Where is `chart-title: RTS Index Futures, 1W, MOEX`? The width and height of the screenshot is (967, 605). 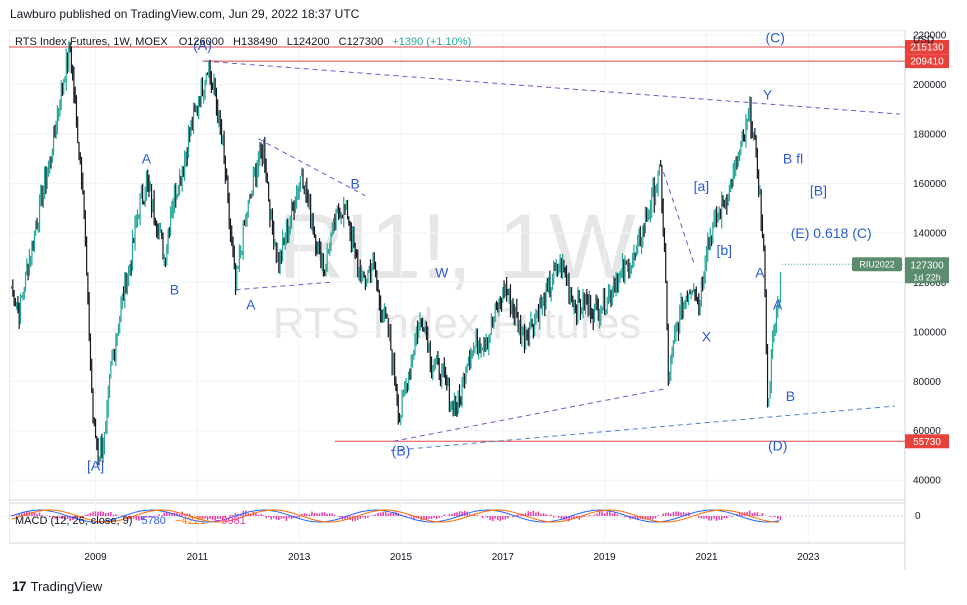 chart-title: RTS Index Futures, 1W, MOEX is located at coordinates (91, 42).